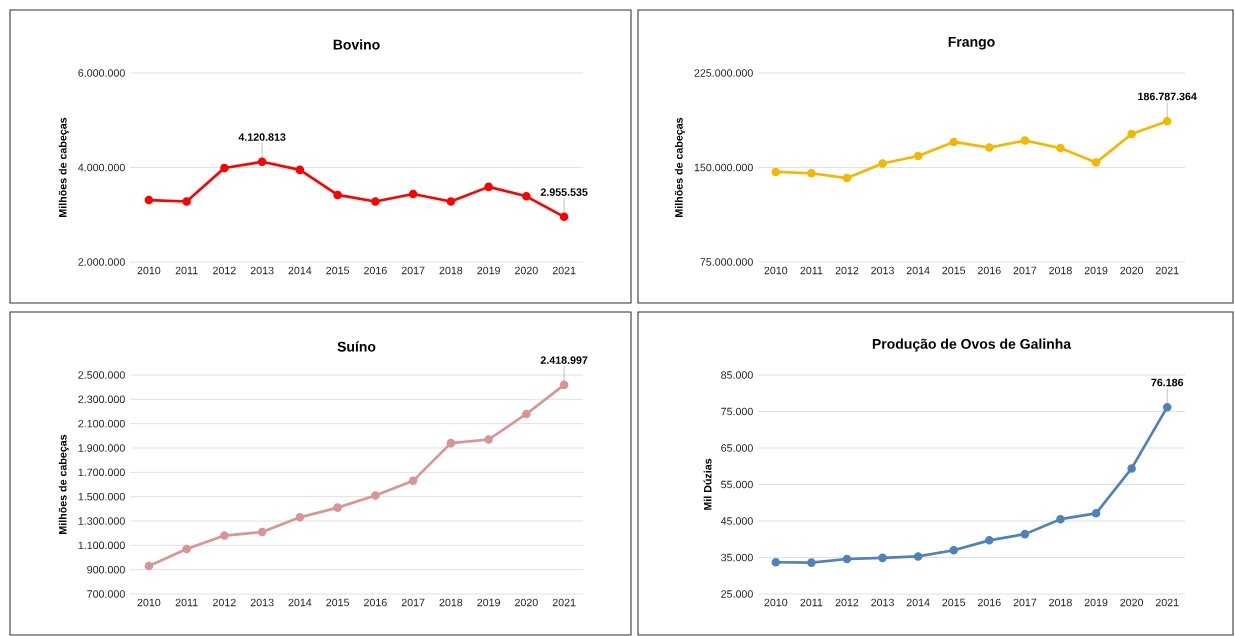 The height and width of the screenshot is (636, 1235). What do you see at coordinates (1167, 382) in the screenshot?
I see `annotation: 76.186` at bounding box center [1167, 382].